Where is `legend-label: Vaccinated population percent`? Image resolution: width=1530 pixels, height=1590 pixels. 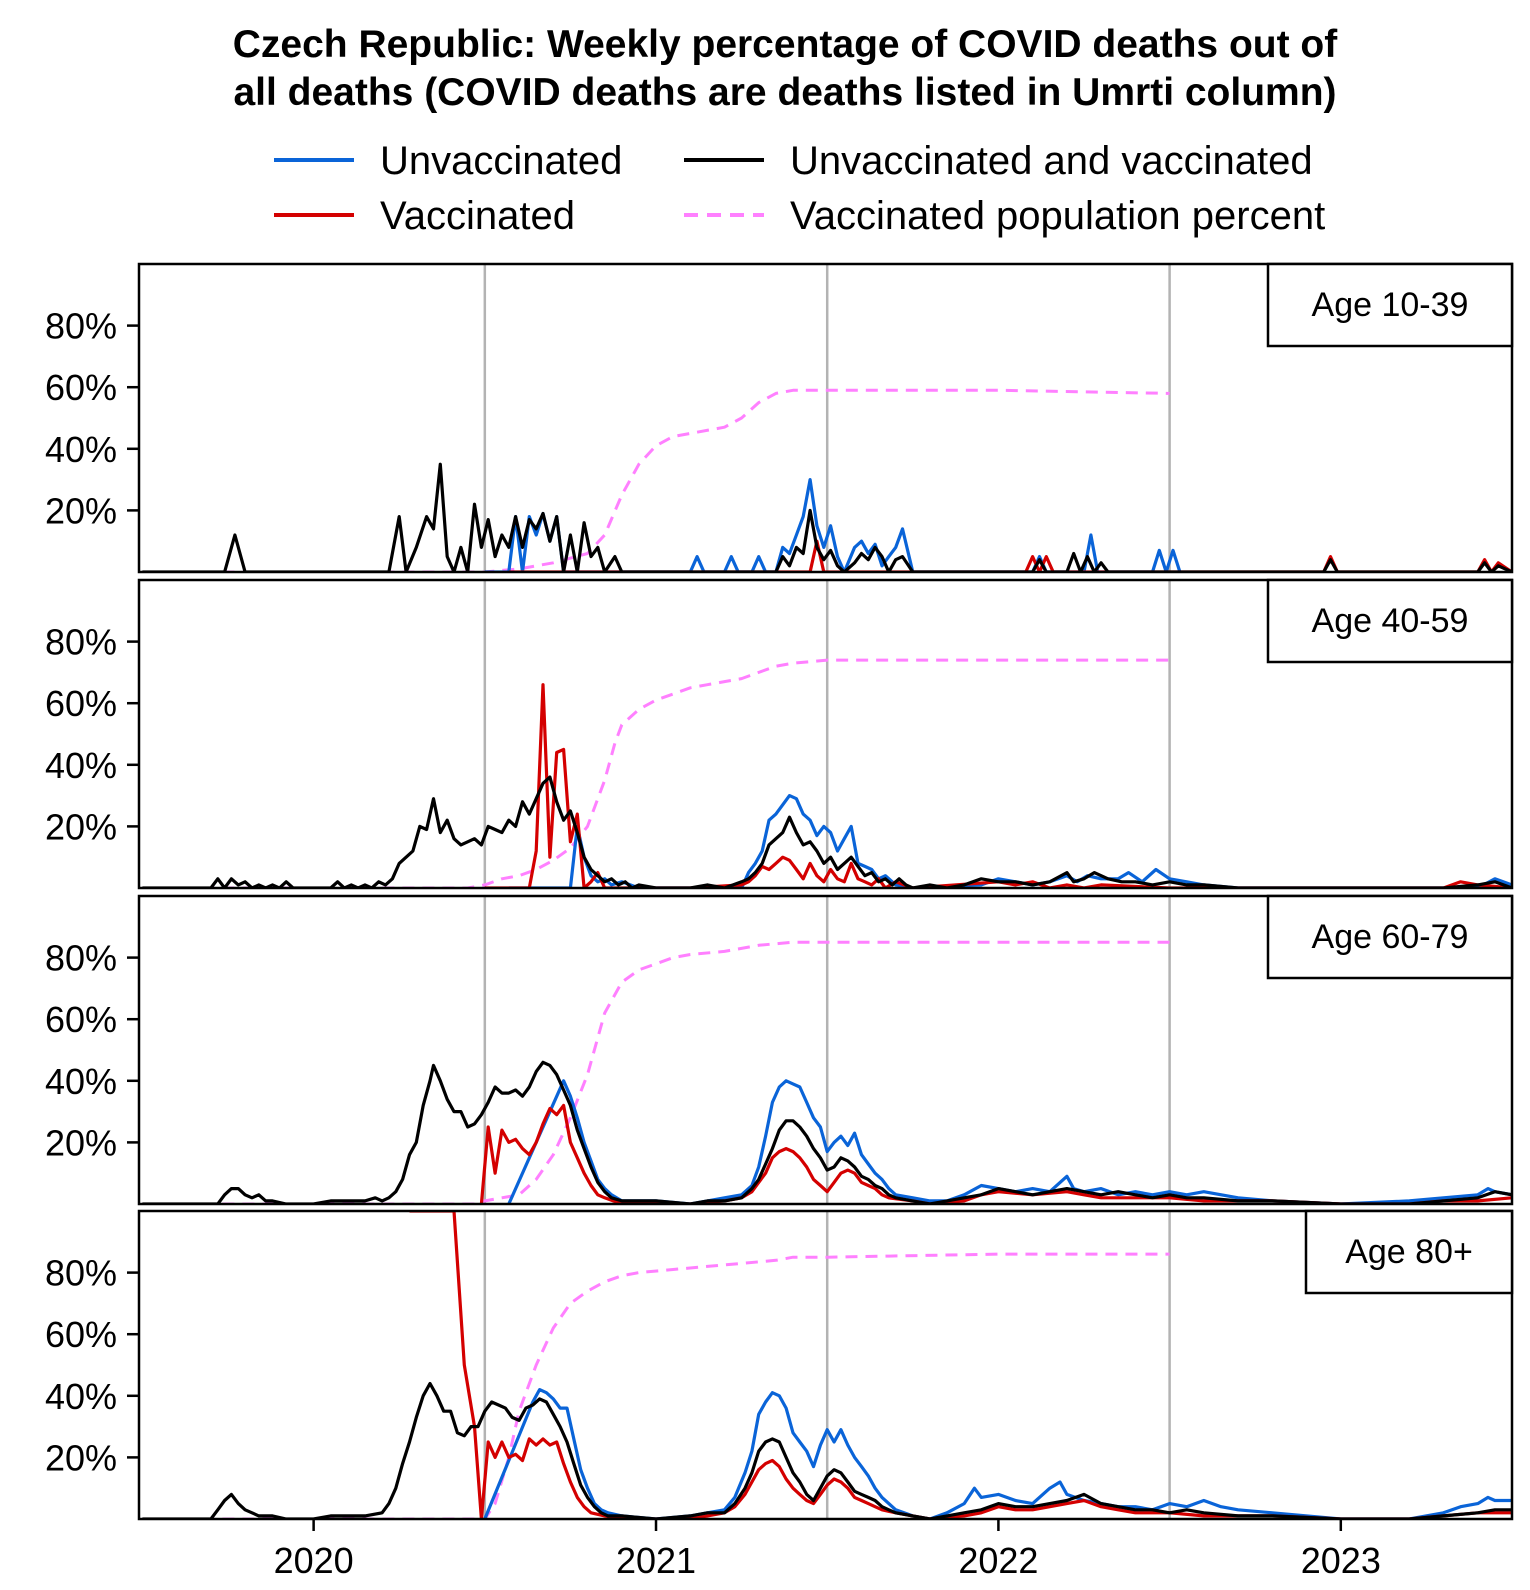 legend-label: Vaccinated population percent is located at coordinates (1057, 216).